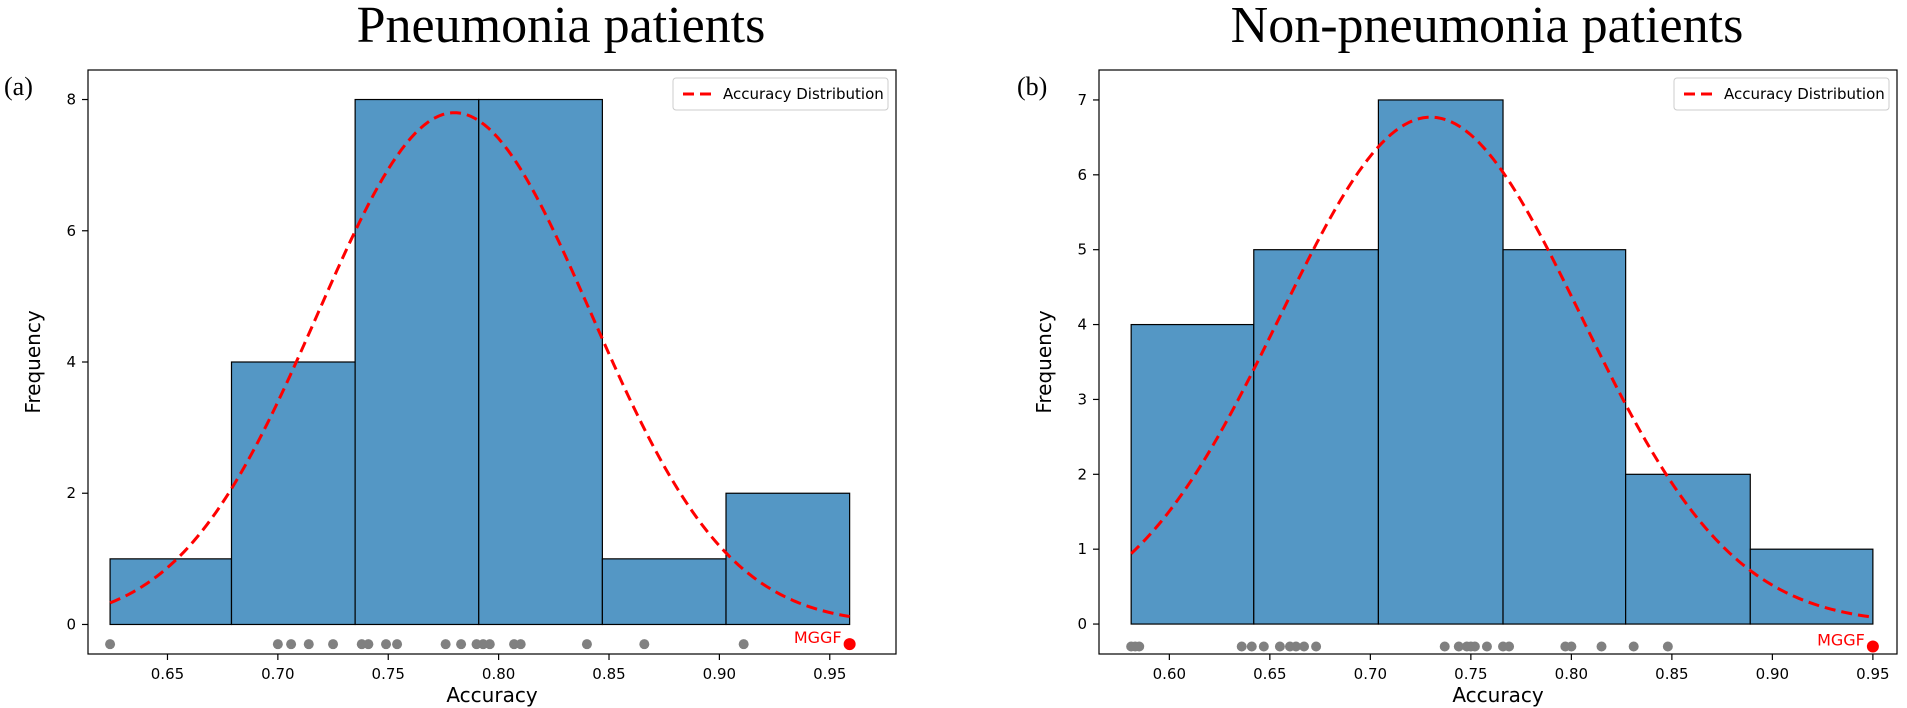  I want to click on y-tick-label: 3, so click(1082, 399).